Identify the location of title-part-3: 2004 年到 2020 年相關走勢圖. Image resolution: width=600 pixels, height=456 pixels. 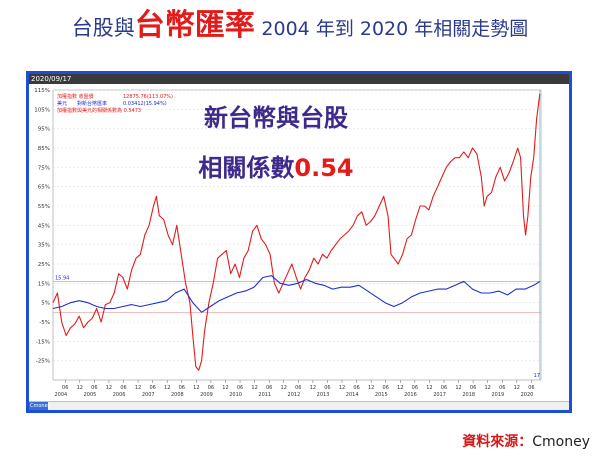
(395, 29).